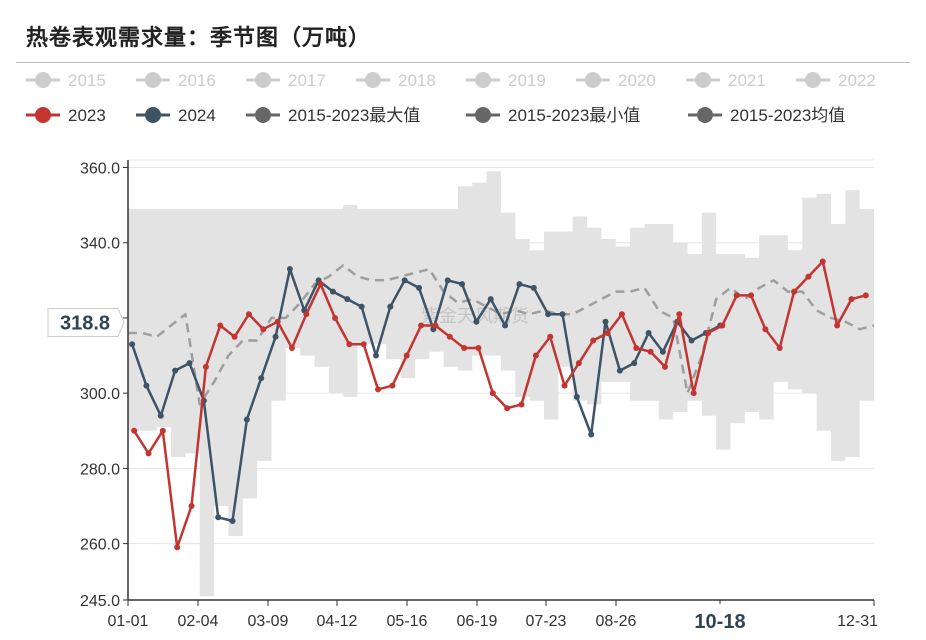  Describe the element at coordinates (176, 115) in the screenshot. I see `legend-item-2024: 2024` at that location.